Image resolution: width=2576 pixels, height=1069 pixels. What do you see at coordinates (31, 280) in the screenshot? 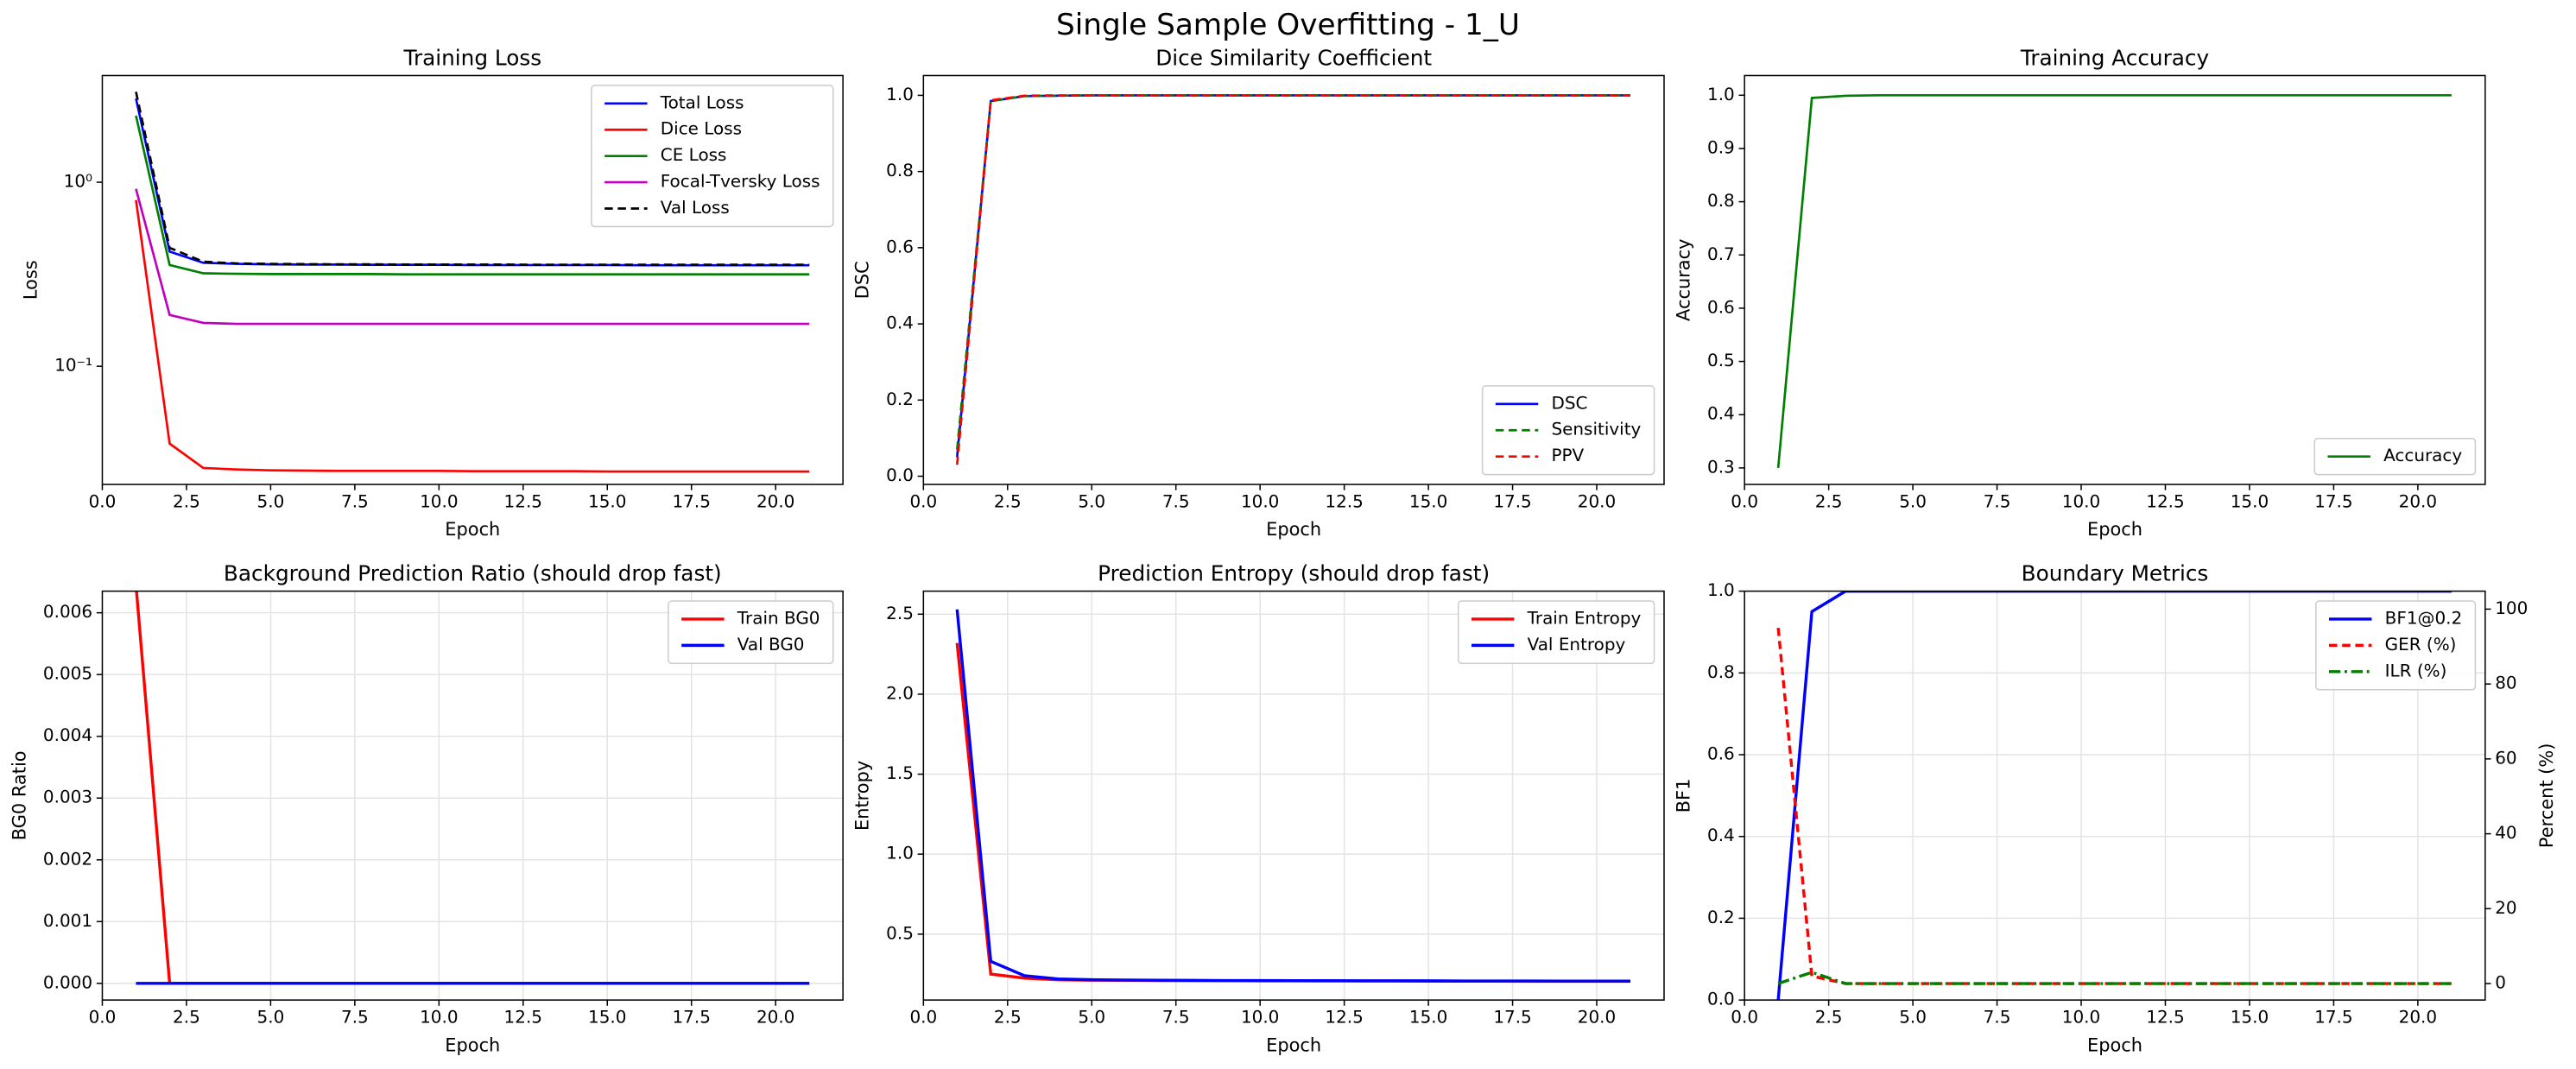
I see `y-axis-label: Loss` at bounding box center [31, 280].